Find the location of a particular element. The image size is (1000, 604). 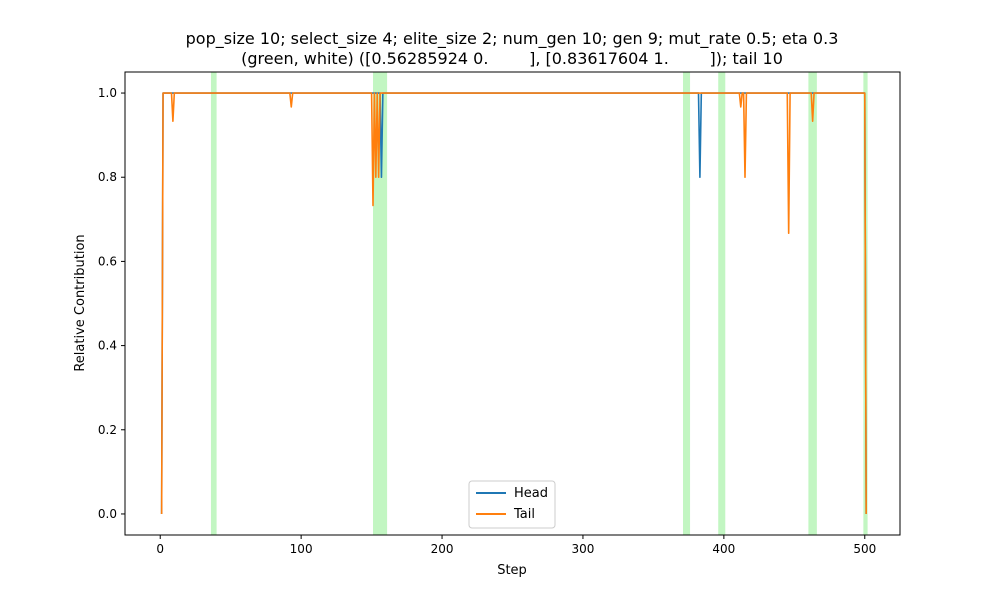

y-tick-label: 0.8 is located at coordinates (107, 177).